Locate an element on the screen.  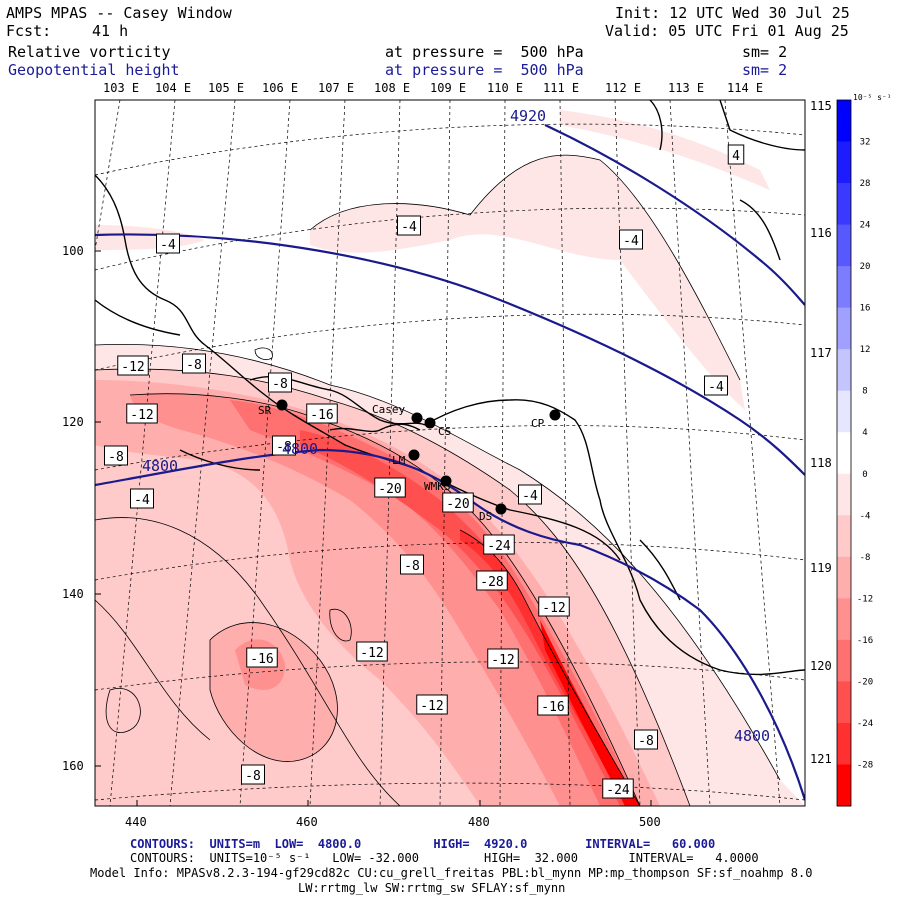
top-lon-label: 110 E is located at coordinates (505, 88).